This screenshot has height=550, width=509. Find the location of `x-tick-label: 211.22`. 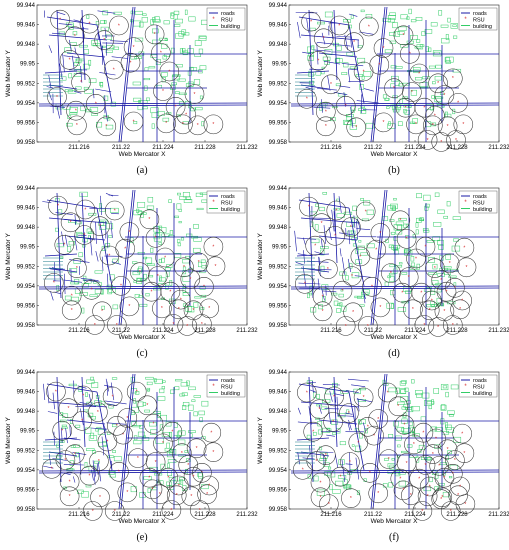

x-tick-label: 211.22 is located at coordinates (373, 148).